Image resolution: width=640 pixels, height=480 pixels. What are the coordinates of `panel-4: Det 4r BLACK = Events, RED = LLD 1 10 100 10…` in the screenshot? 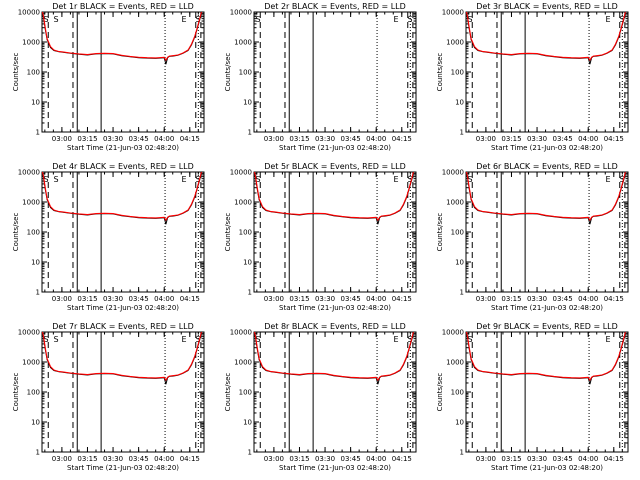 It's located at (108, 237).